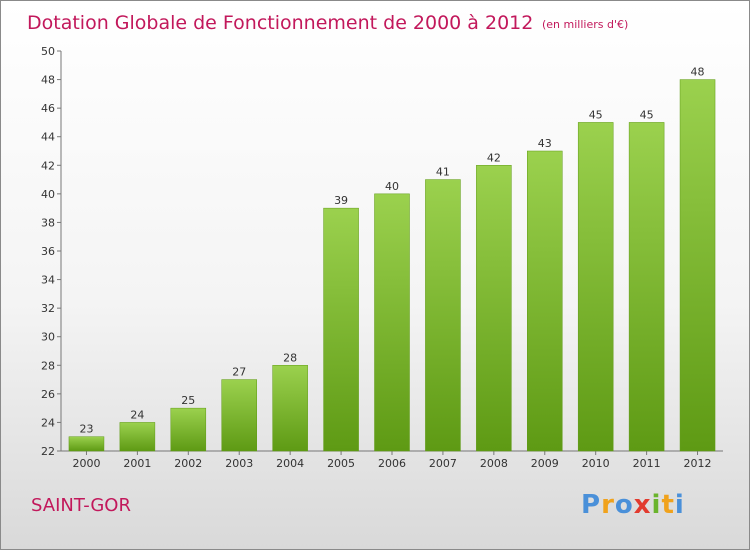 Image resolution: width=750 pixels, height=550 pixels. I want to click on y-tick-label: 42, so click(48, 165).